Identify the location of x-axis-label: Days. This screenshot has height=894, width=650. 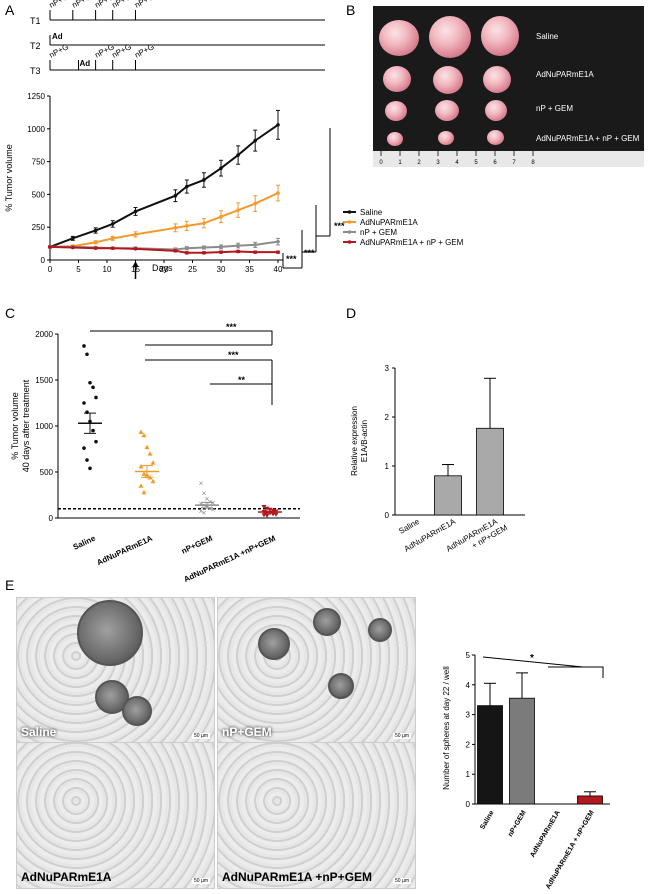
(162, 268).